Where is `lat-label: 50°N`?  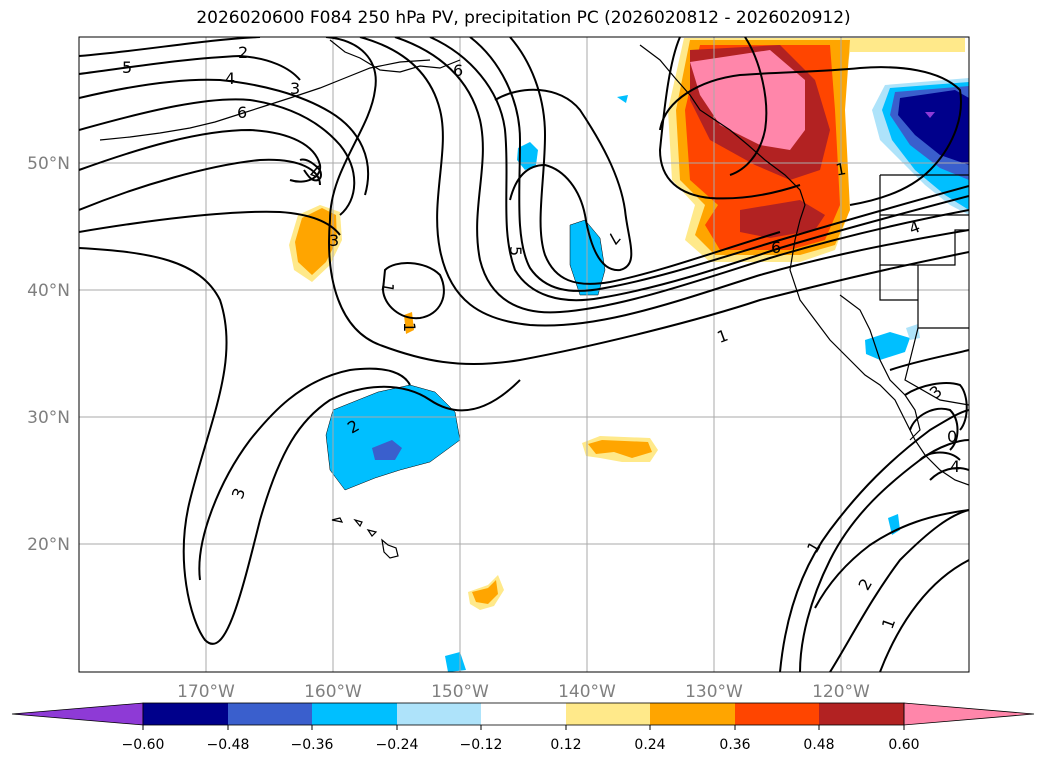
lat-label: 50°N is located at coordinates (48, 164).